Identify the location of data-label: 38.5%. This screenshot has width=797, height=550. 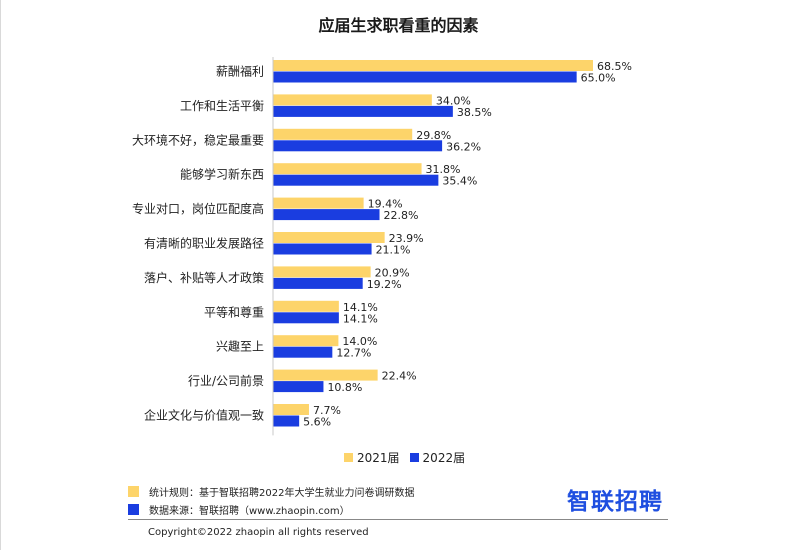
(474, 112).